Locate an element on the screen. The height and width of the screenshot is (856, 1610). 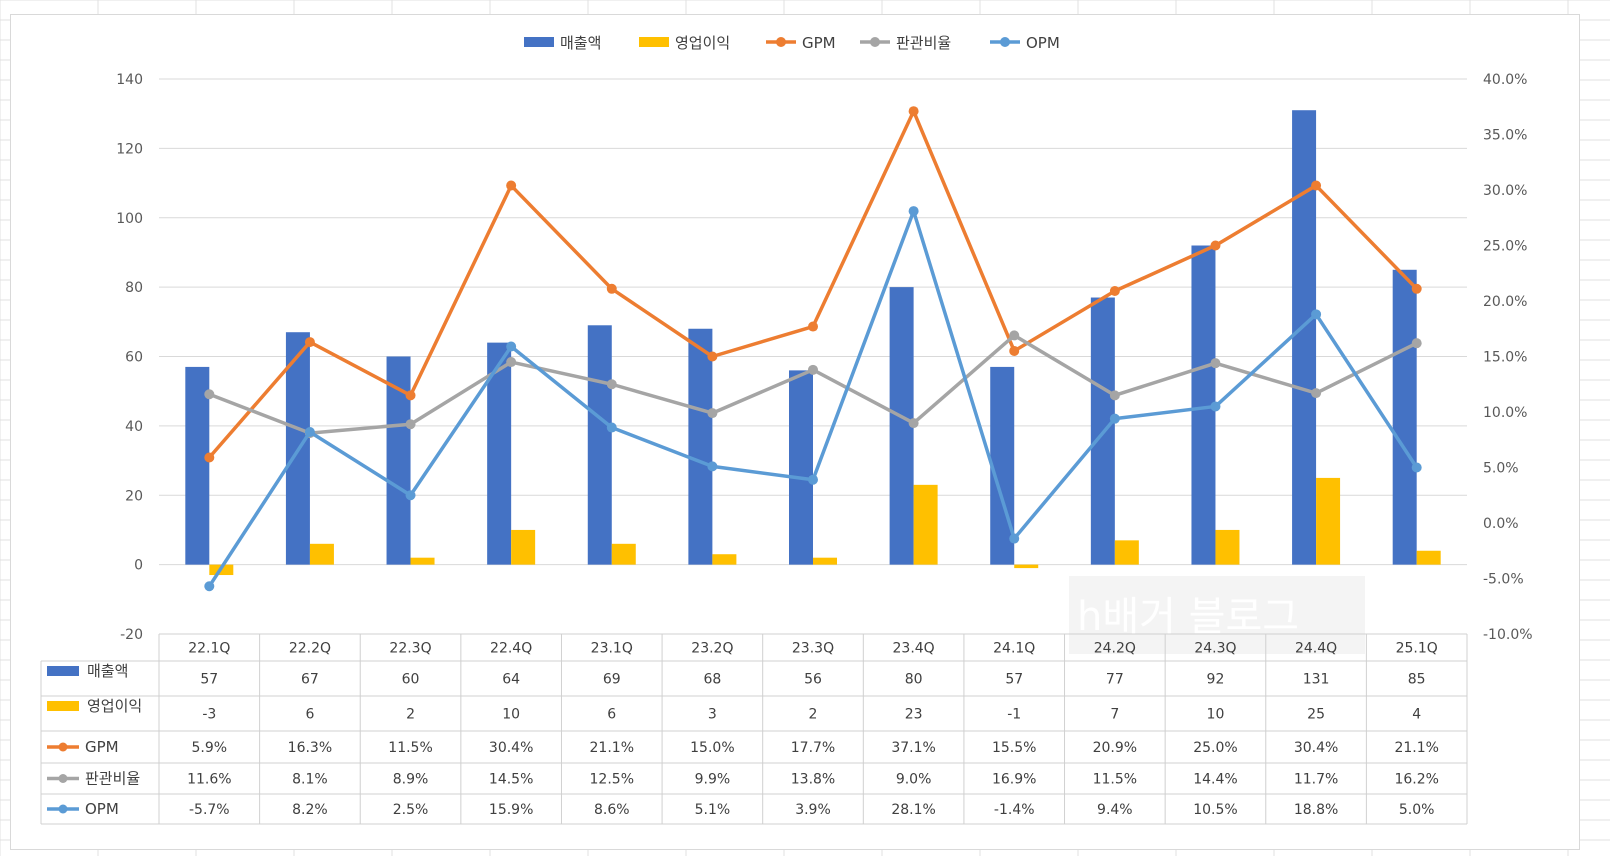
table-cell: 16.2% is located at coordinates (1416, 780).